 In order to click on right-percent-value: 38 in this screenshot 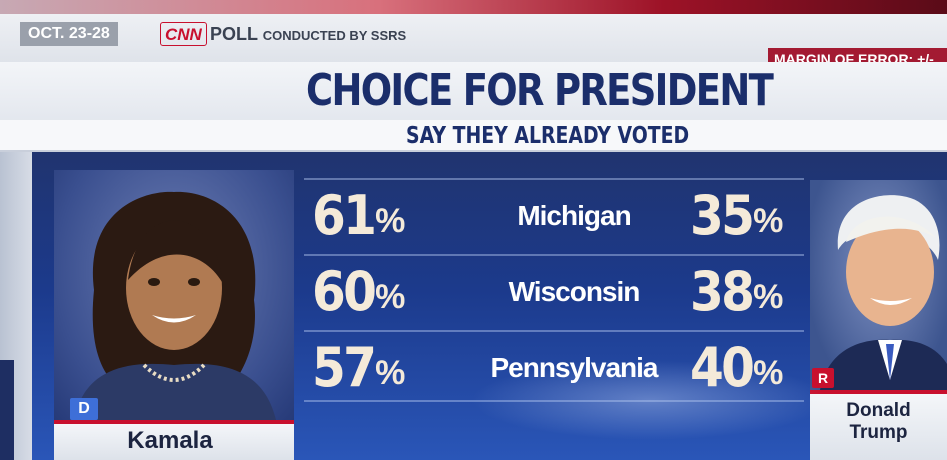, I will do `click(722, 291)`.